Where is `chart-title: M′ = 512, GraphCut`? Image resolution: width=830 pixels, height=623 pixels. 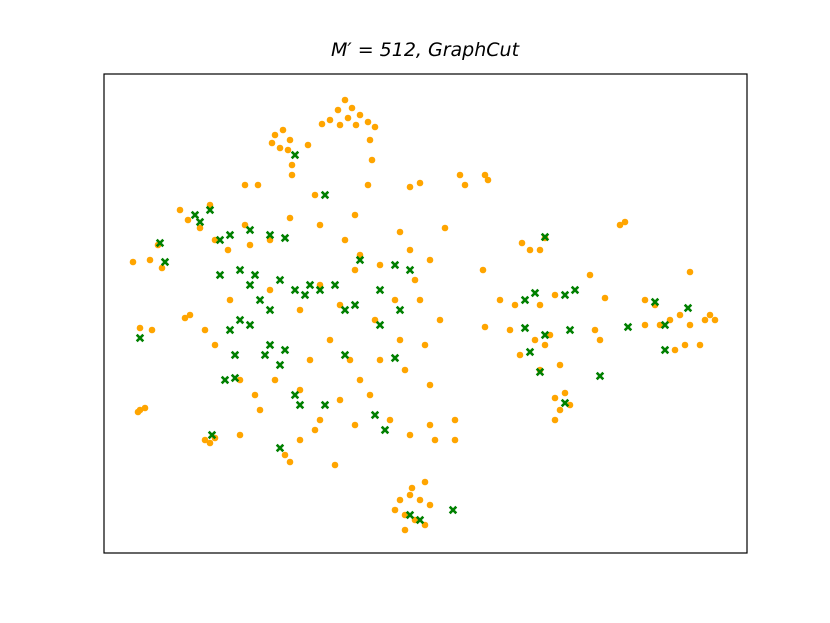 chart-title: M′ = 512, GraphCut is located at coordinates (426, 50).